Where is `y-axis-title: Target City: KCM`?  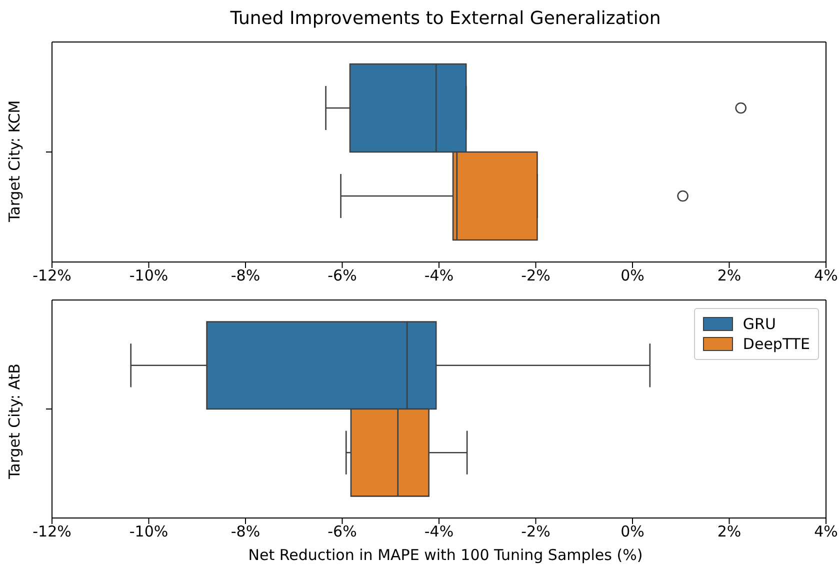
y-axis-title: Target City: KCM is located at coordinates (14, 161).